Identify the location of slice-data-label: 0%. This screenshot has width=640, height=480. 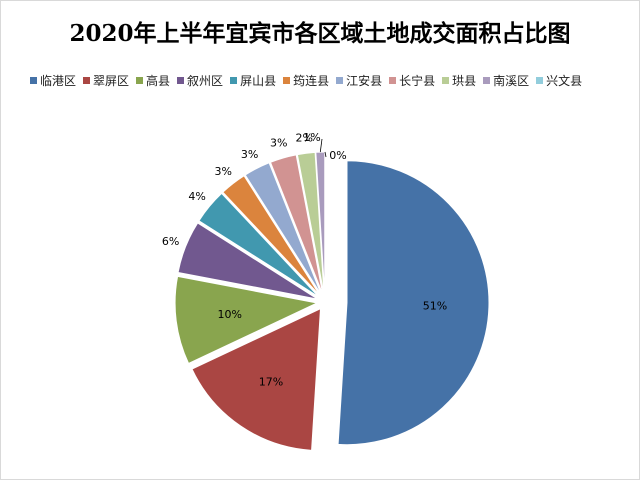
(337, 155).